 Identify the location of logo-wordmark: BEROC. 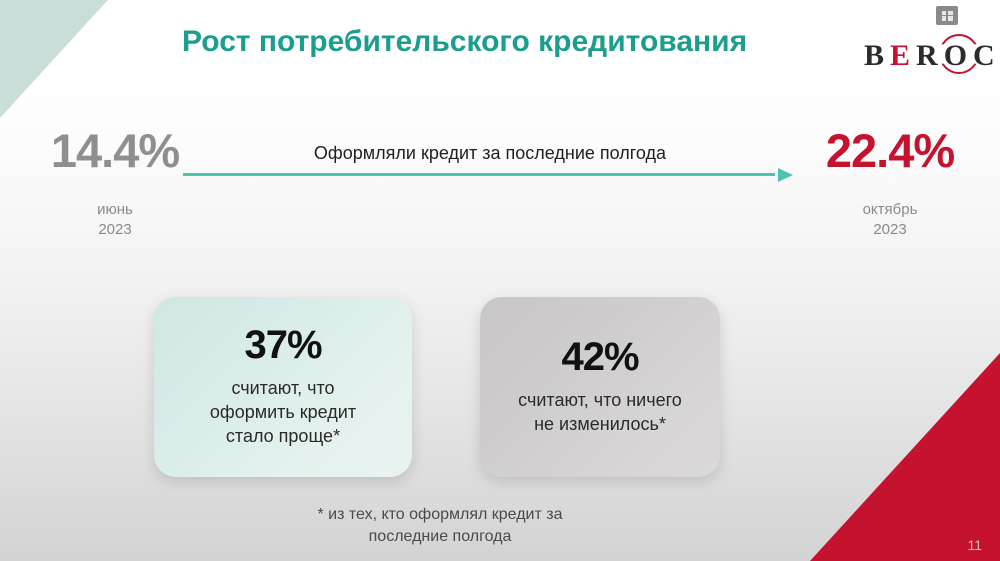
(932, 56).